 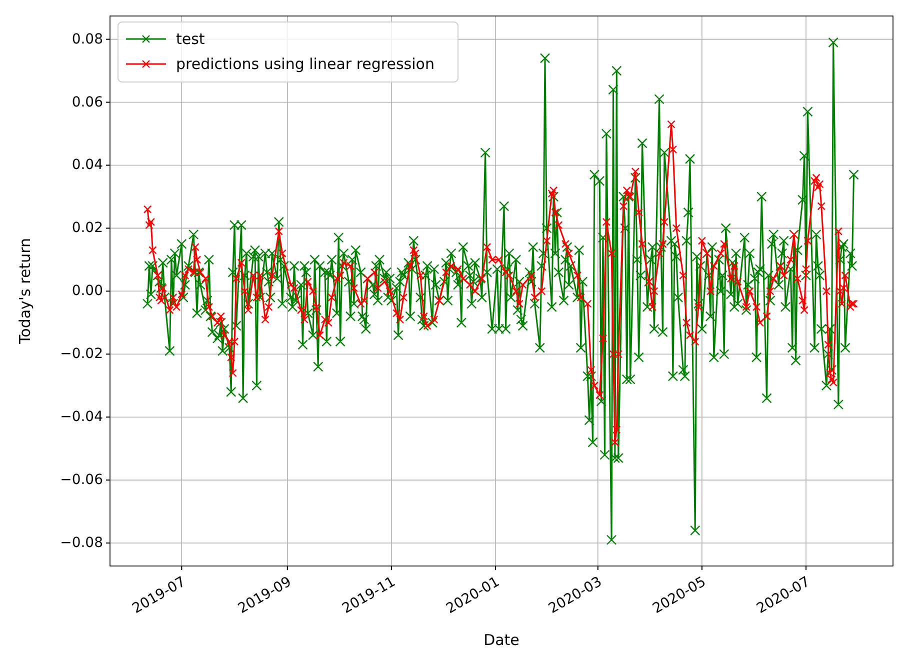 What do you see at coordinates (502, 640) in the screenshot?
I see `x-axis-title: Date` at bounding box center [502, 640].